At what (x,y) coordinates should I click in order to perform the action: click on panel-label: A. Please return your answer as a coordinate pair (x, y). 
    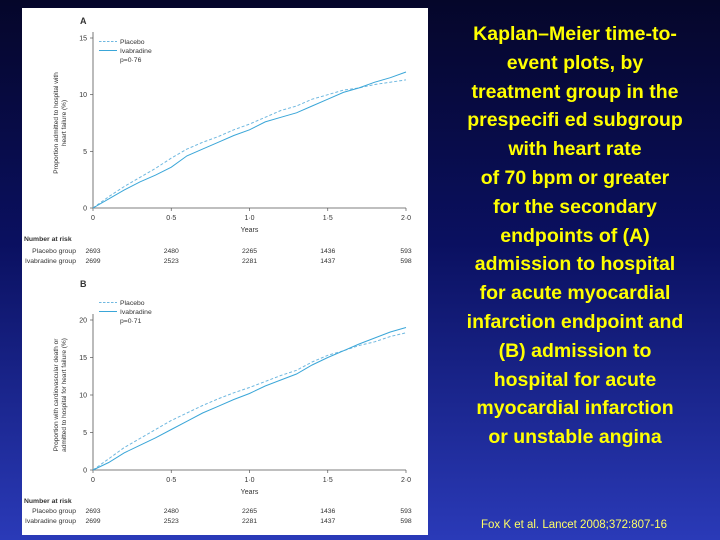
    Looking at the image, I should click on (83, 21).